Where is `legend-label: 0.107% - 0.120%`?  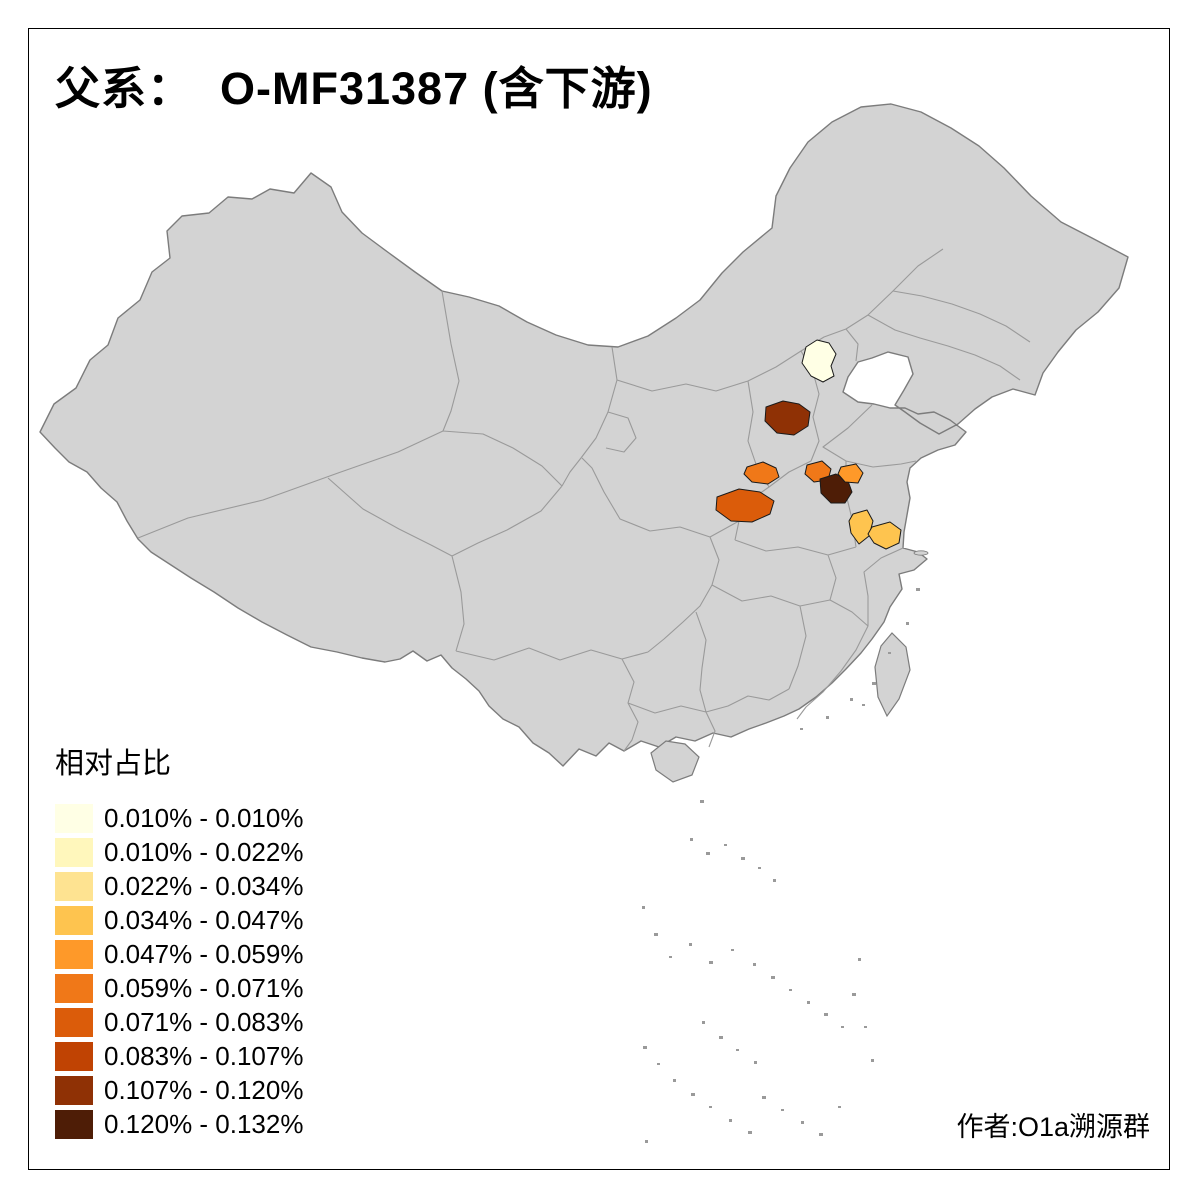
legend-label: 0.107% - 0.120% is located at coordinates (204, 1090).